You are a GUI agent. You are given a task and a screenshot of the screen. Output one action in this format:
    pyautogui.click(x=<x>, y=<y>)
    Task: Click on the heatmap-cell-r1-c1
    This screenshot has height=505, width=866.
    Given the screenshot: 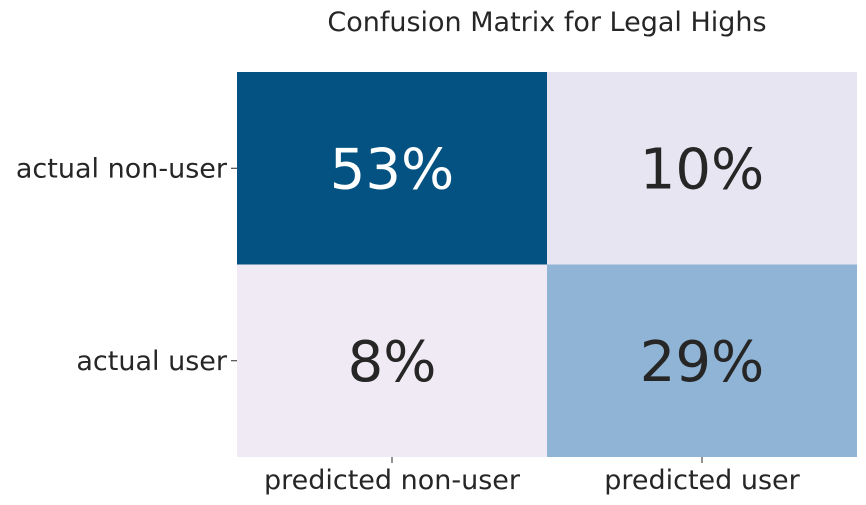 What is the action you would take?
    pyautogui.click(x=702, y=360)
    